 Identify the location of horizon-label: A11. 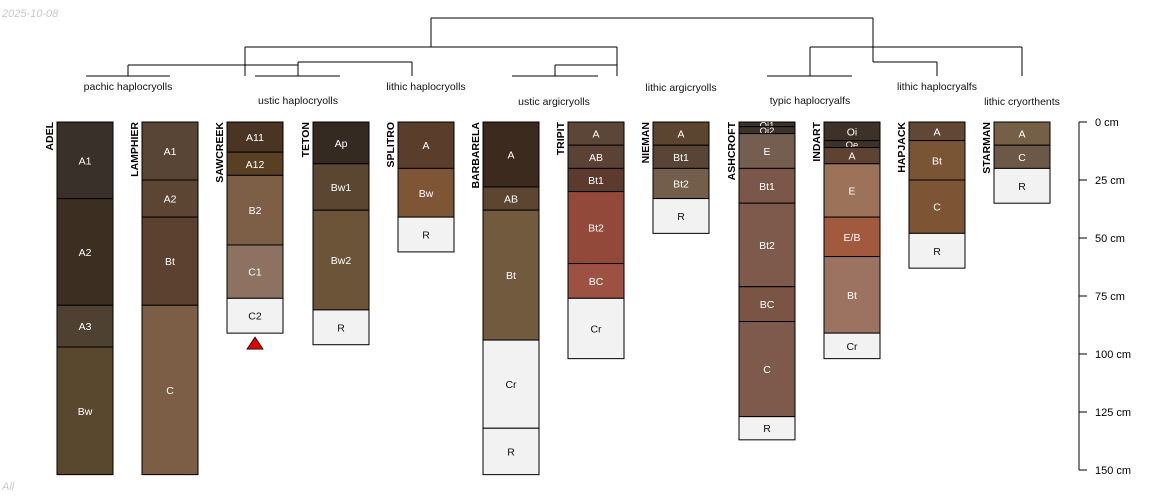
(255, 138).